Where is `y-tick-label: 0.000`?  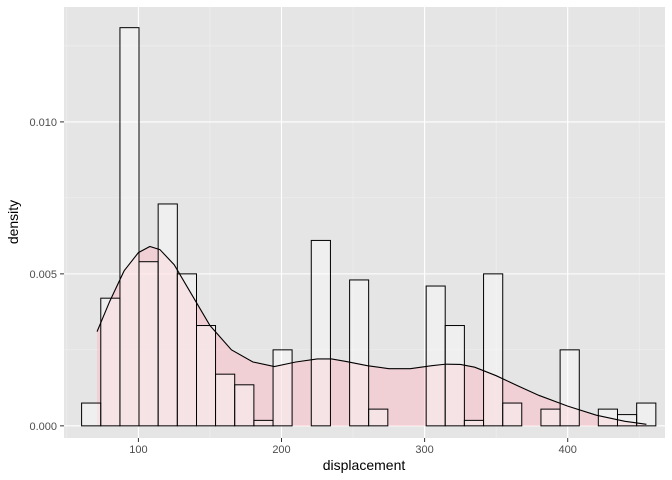
y-tick-label: 0.000 is located at coordinates (43, 427).